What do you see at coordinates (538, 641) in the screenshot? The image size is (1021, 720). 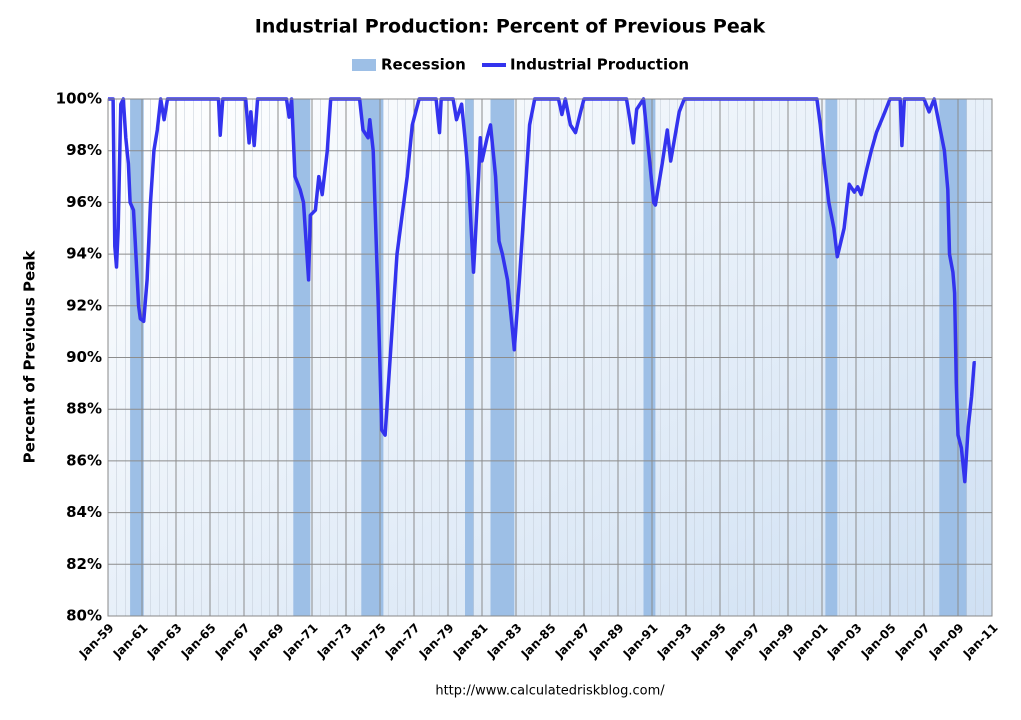 I see `x-tick-label: Jan-85` at bounding box center [538, 641].